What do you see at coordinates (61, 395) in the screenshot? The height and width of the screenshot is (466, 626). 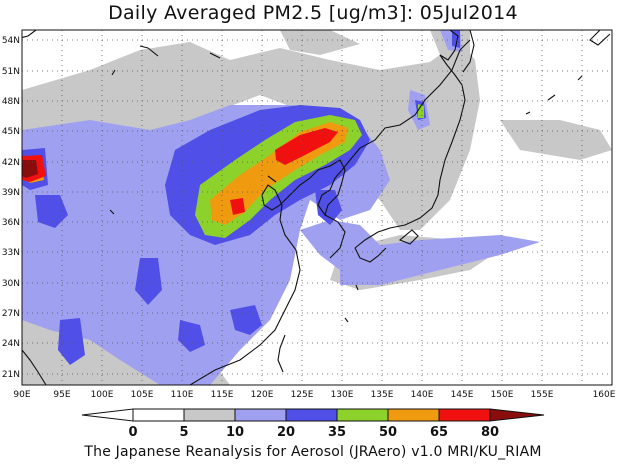 I see `lon-label: 95E` at bounding box center [61, 395].